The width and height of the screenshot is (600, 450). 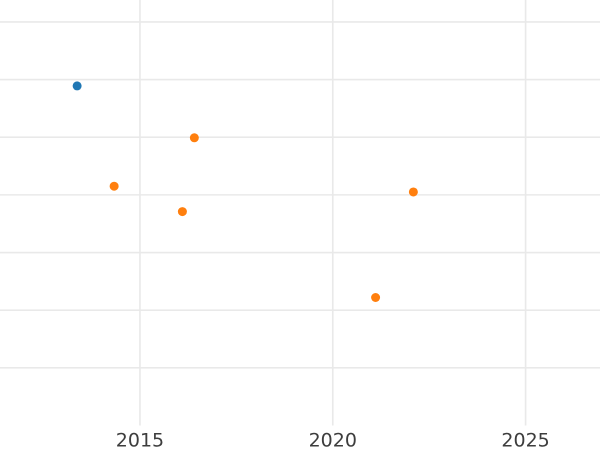 I want to click on x-tick-label: 2025, so click(x=525, y=440).